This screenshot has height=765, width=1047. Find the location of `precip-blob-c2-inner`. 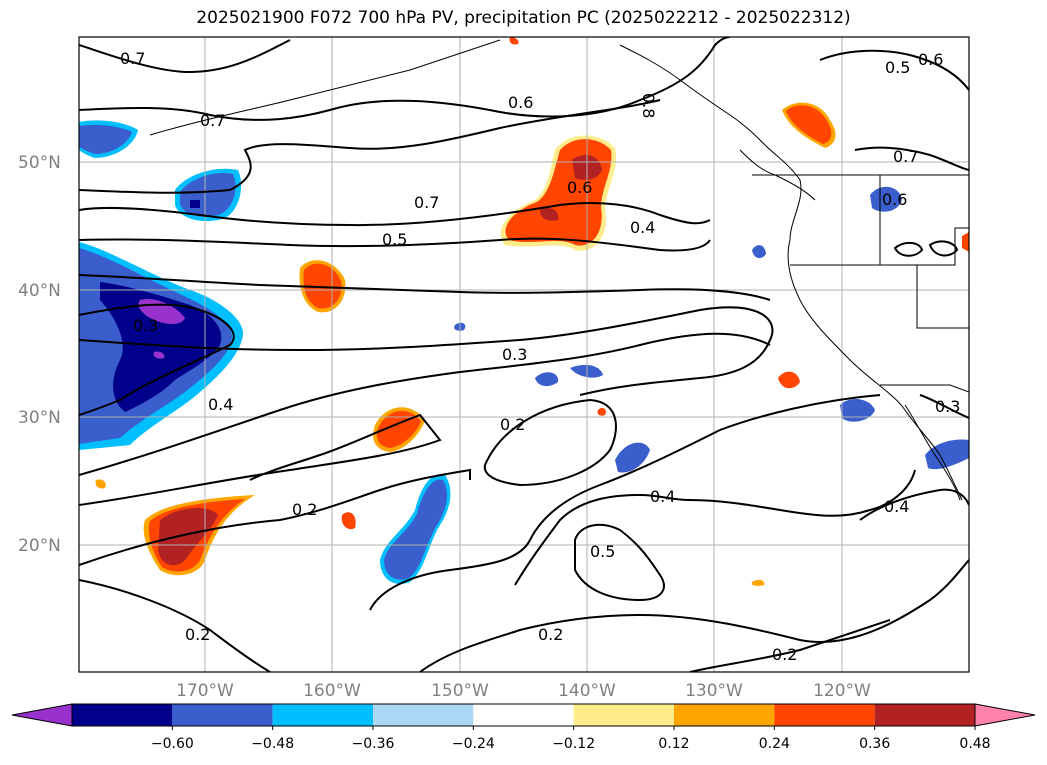

precip-blob-c2-inner is located at coordinates (398, 429).